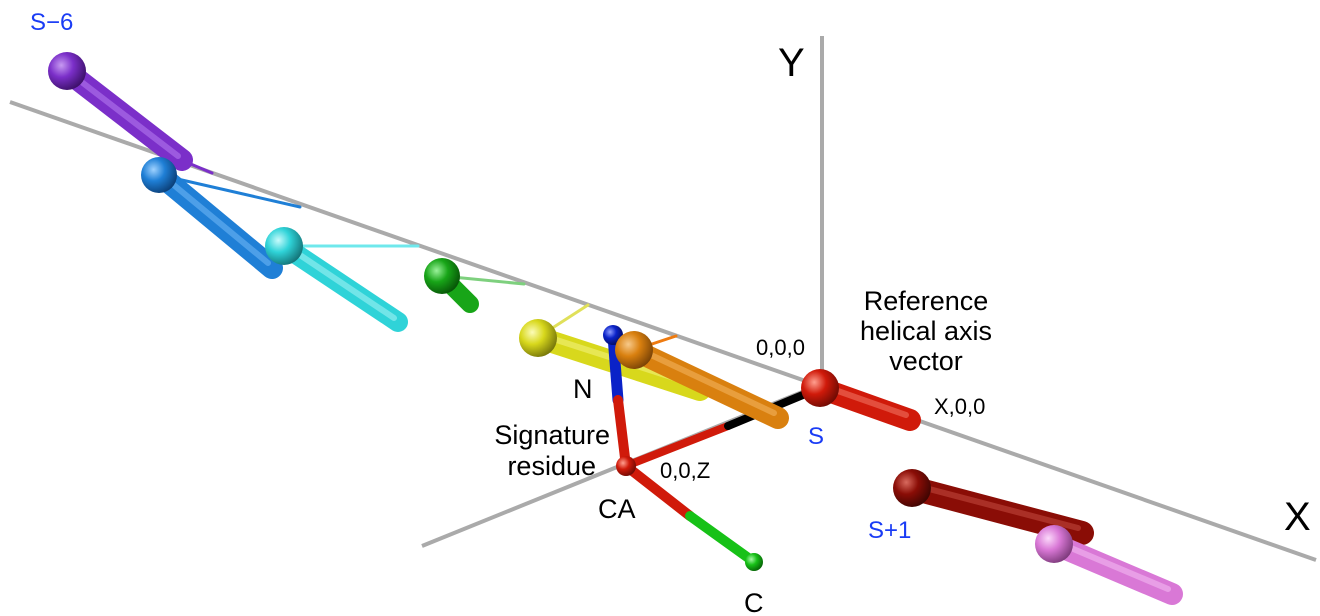 This screenshot has height=616, width=1320. What do you see at coordinates (677, 446) in the screenshot?
I see `ca-to-axis-red` at bounding box center [677, 446].